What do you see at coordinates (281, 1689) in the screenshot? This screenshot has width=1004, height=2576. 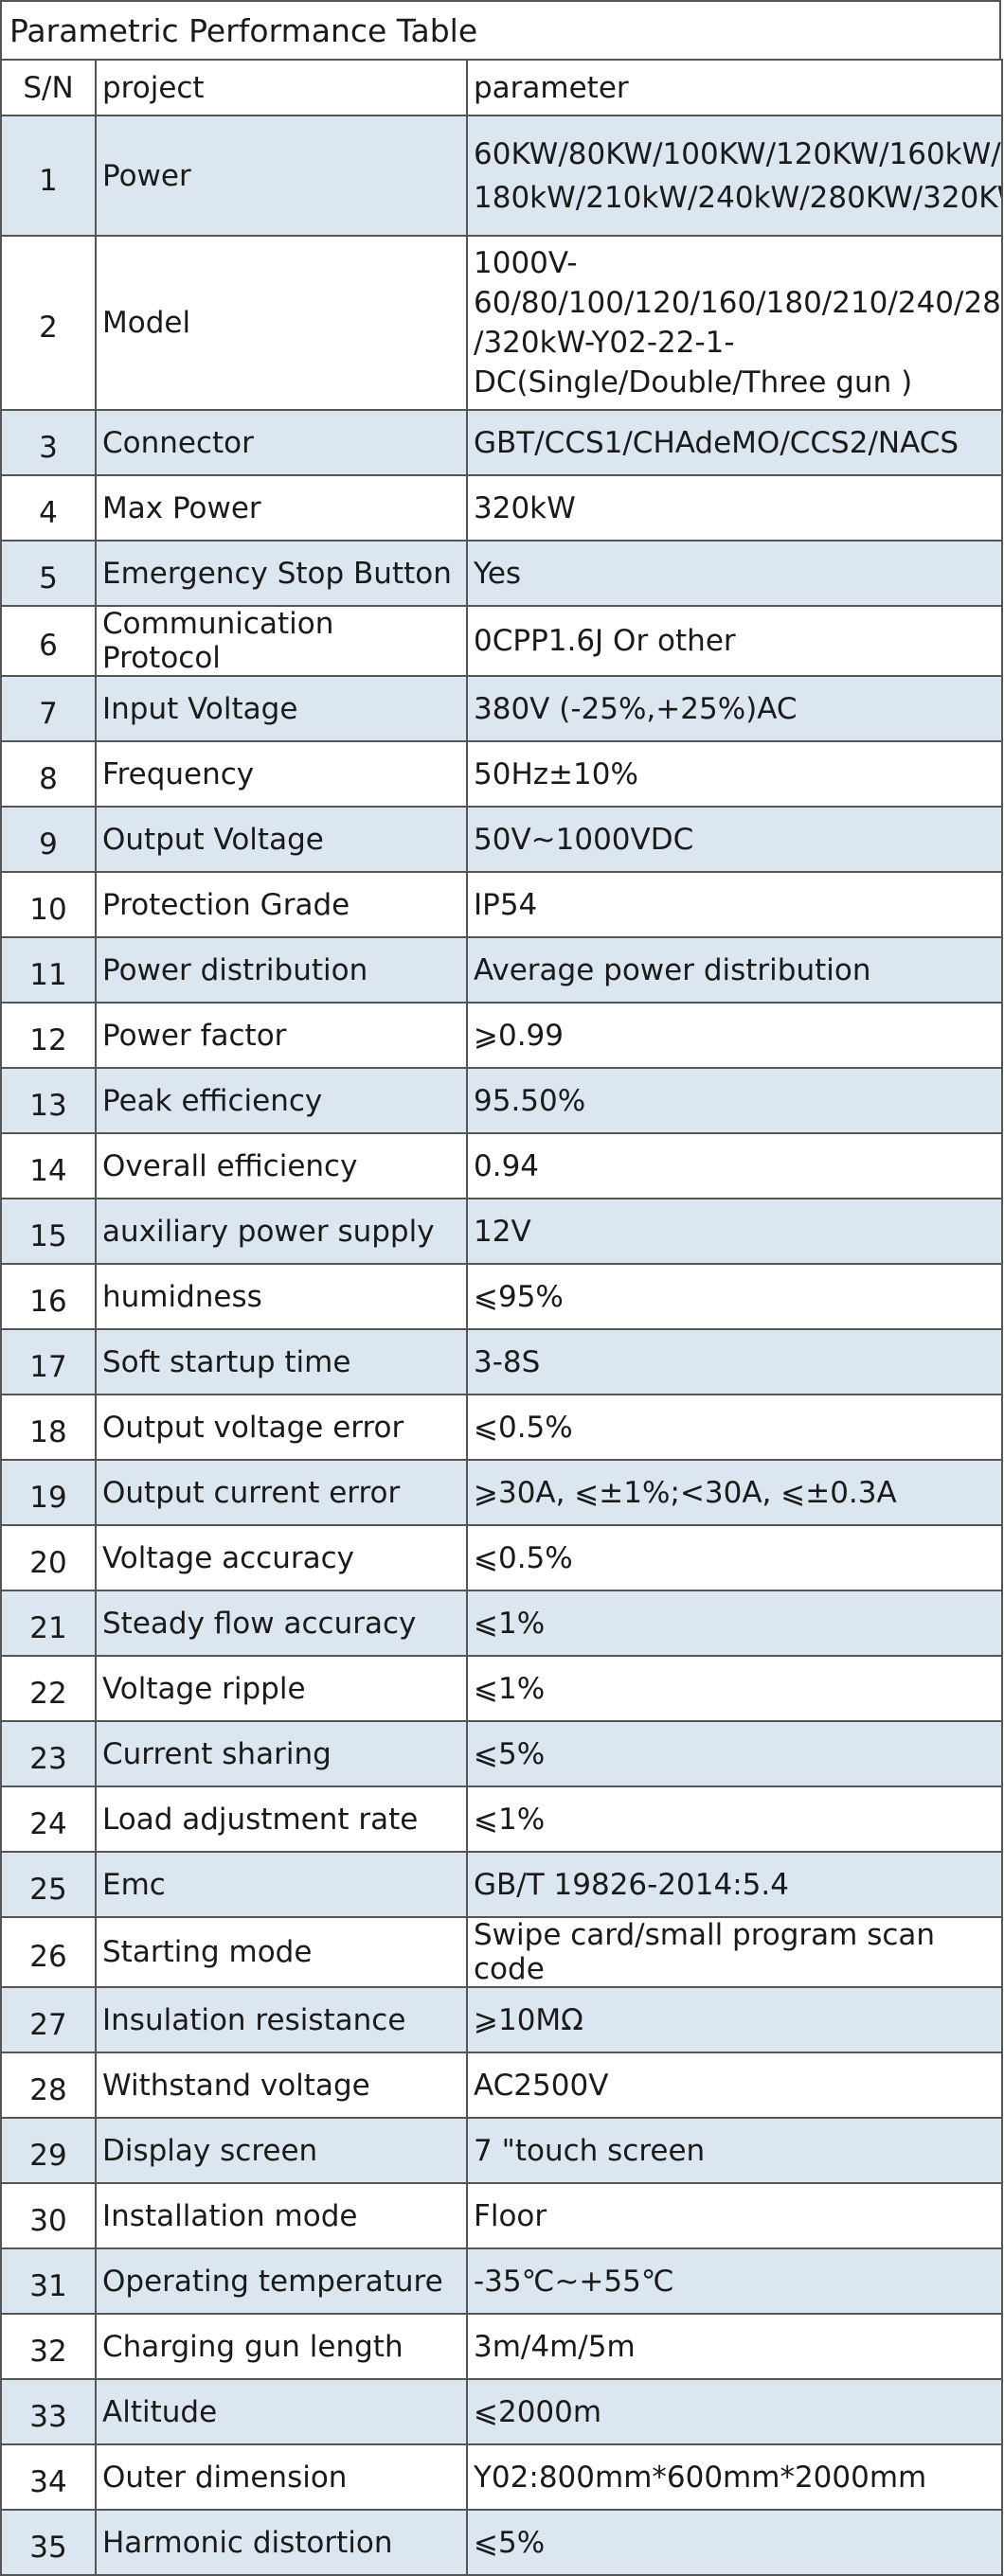 I see `project-cell: Voltage ripple` at bounding box center [281, 1689].